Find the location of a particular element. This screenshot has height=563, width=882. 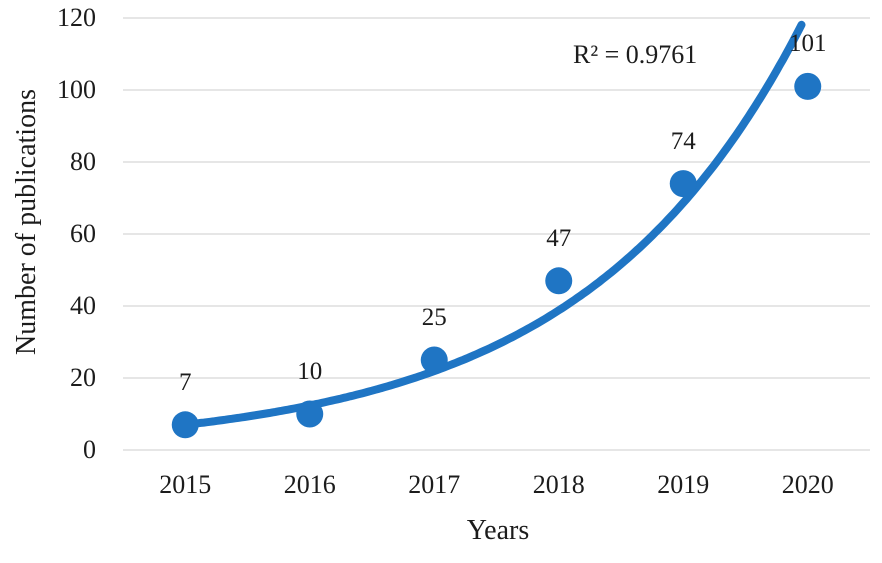

y-tick-label: 20 is located at coordinates (83, 377).